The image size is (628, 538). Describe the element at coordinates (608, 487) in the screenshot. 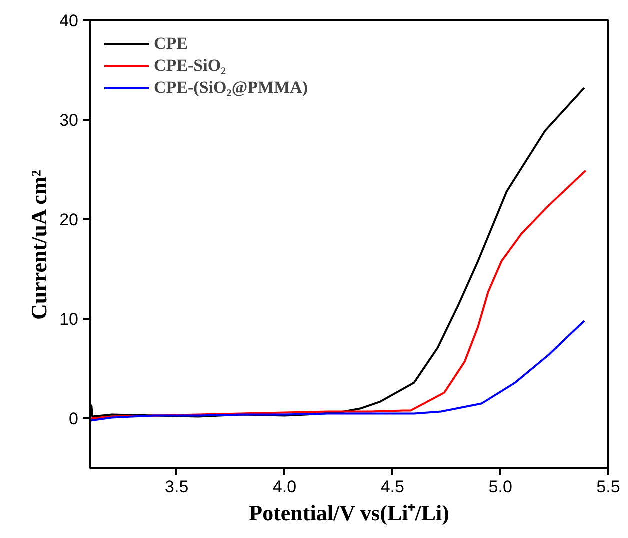

I see `x-tick-label: 5.5` at that location.